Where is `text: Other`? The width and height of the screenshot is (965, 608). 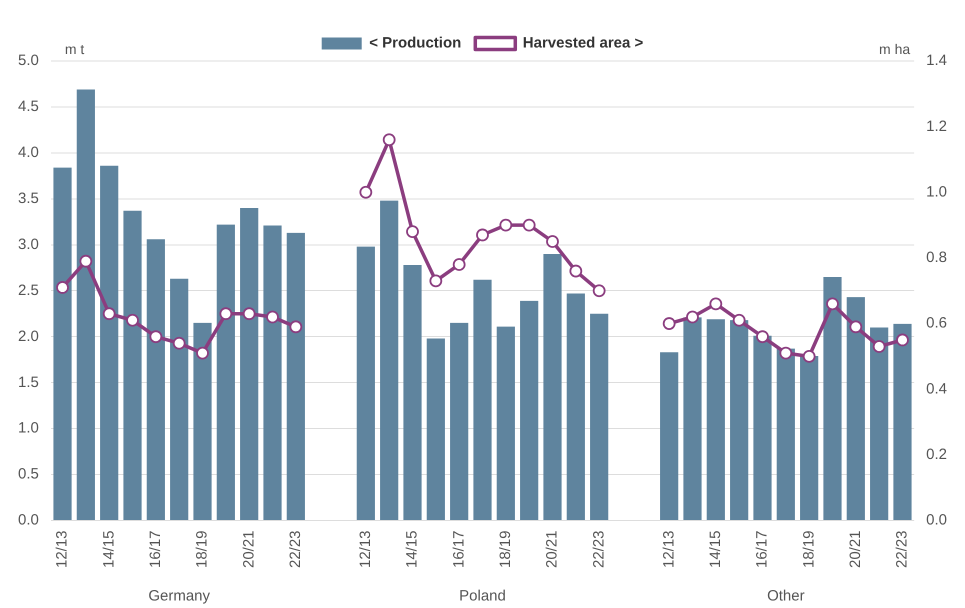
text: Other is located at coordinates (786, 596).